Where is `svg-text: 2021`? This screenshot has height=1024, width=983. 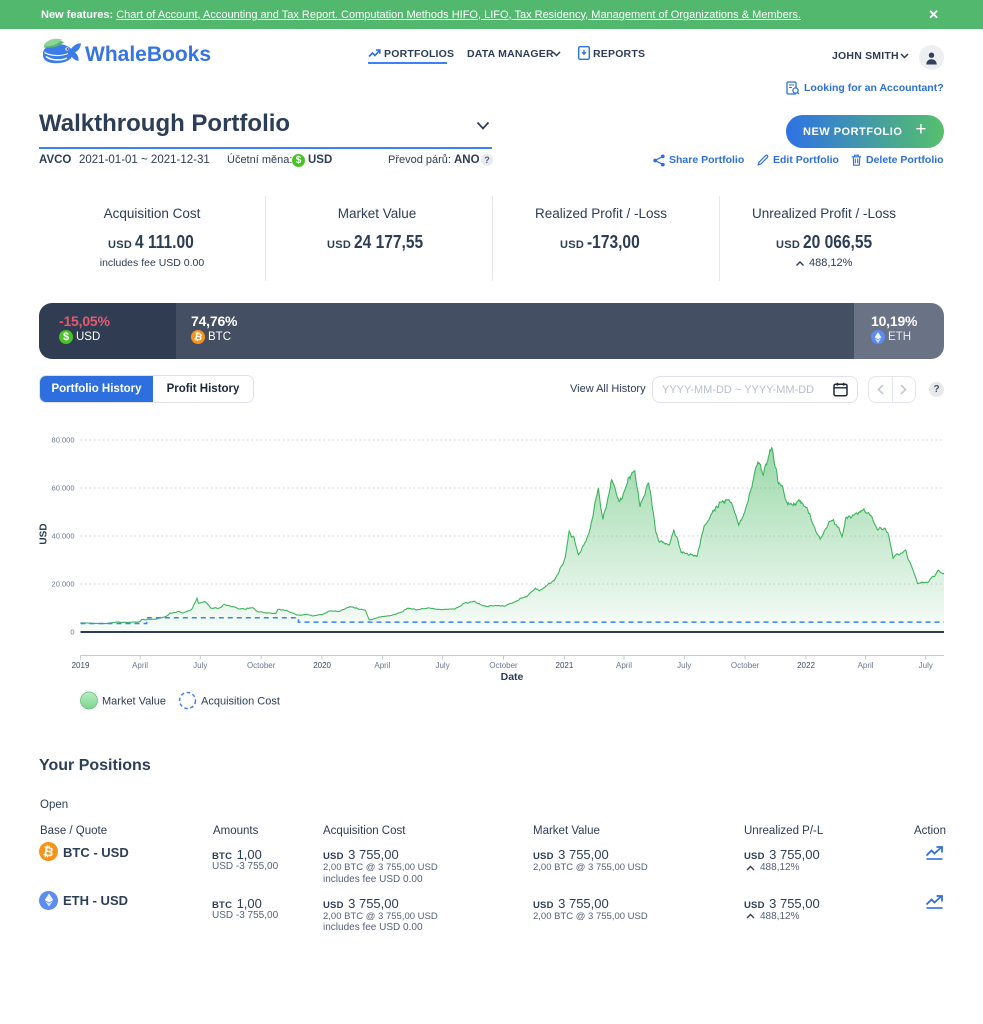
svg-text: 2021 is located at coordinates (565, 665).